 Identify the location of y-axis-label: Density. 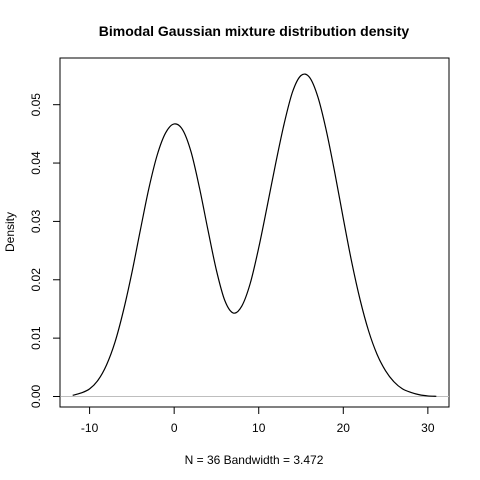
(10, 232).